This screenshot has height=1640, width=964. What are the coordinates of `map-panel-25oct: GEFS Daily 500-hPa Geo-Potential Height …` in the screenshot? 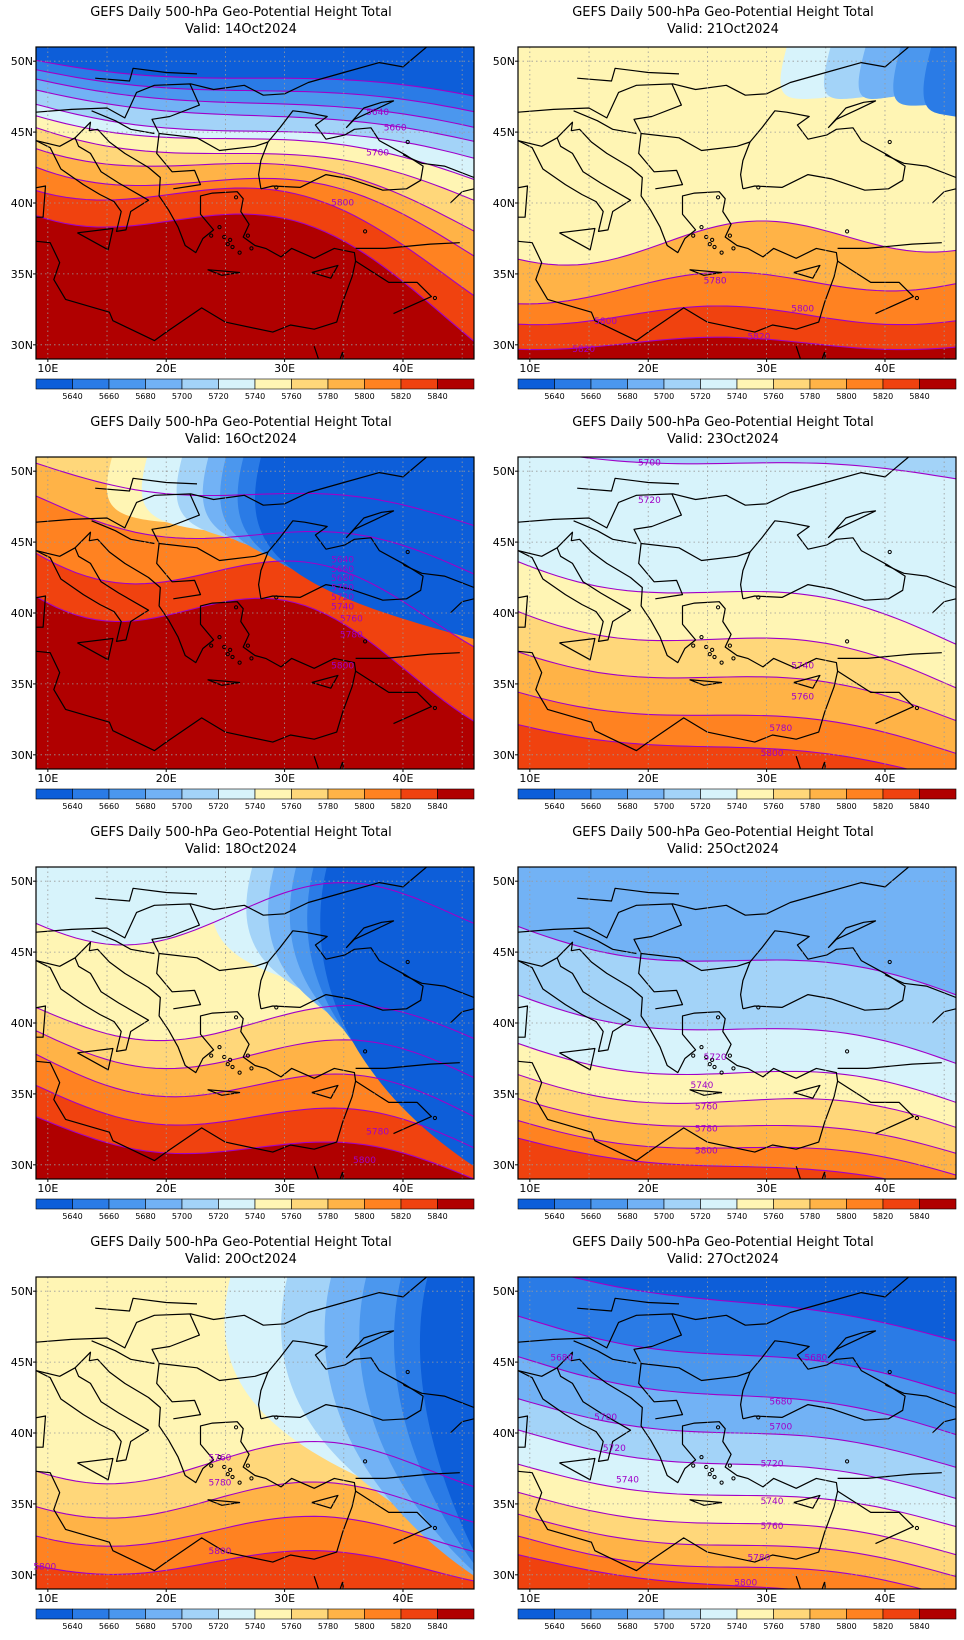 It's located at (723, 1025).